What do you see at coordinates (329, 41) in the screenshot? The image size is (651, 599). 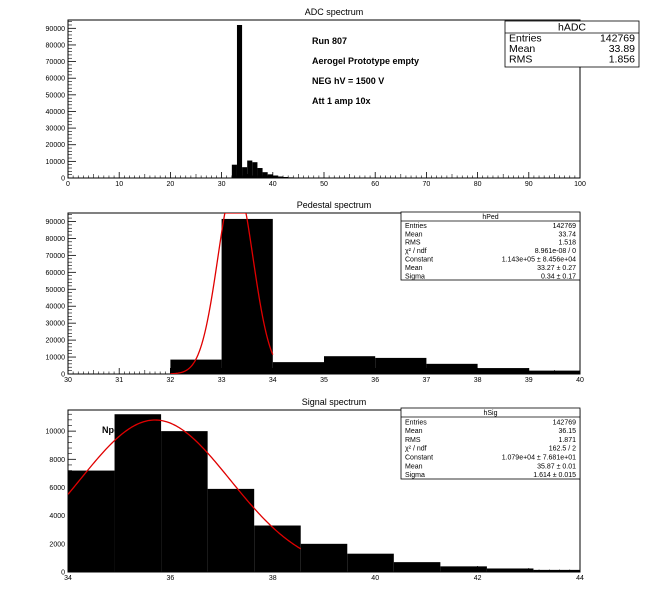 I see `annotation-text: Run 807` at bounding box center [329, 41].